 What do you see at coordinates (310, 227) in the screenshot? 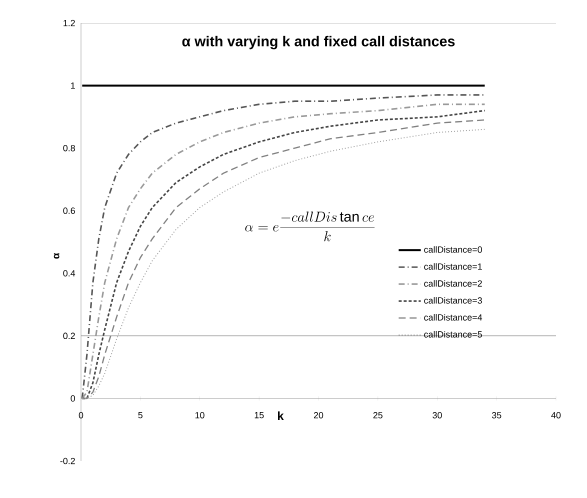
I see `annotation: $\alpha = e\frac{-callDis\tan ce}{k}$` at bounding box center [310, 227].